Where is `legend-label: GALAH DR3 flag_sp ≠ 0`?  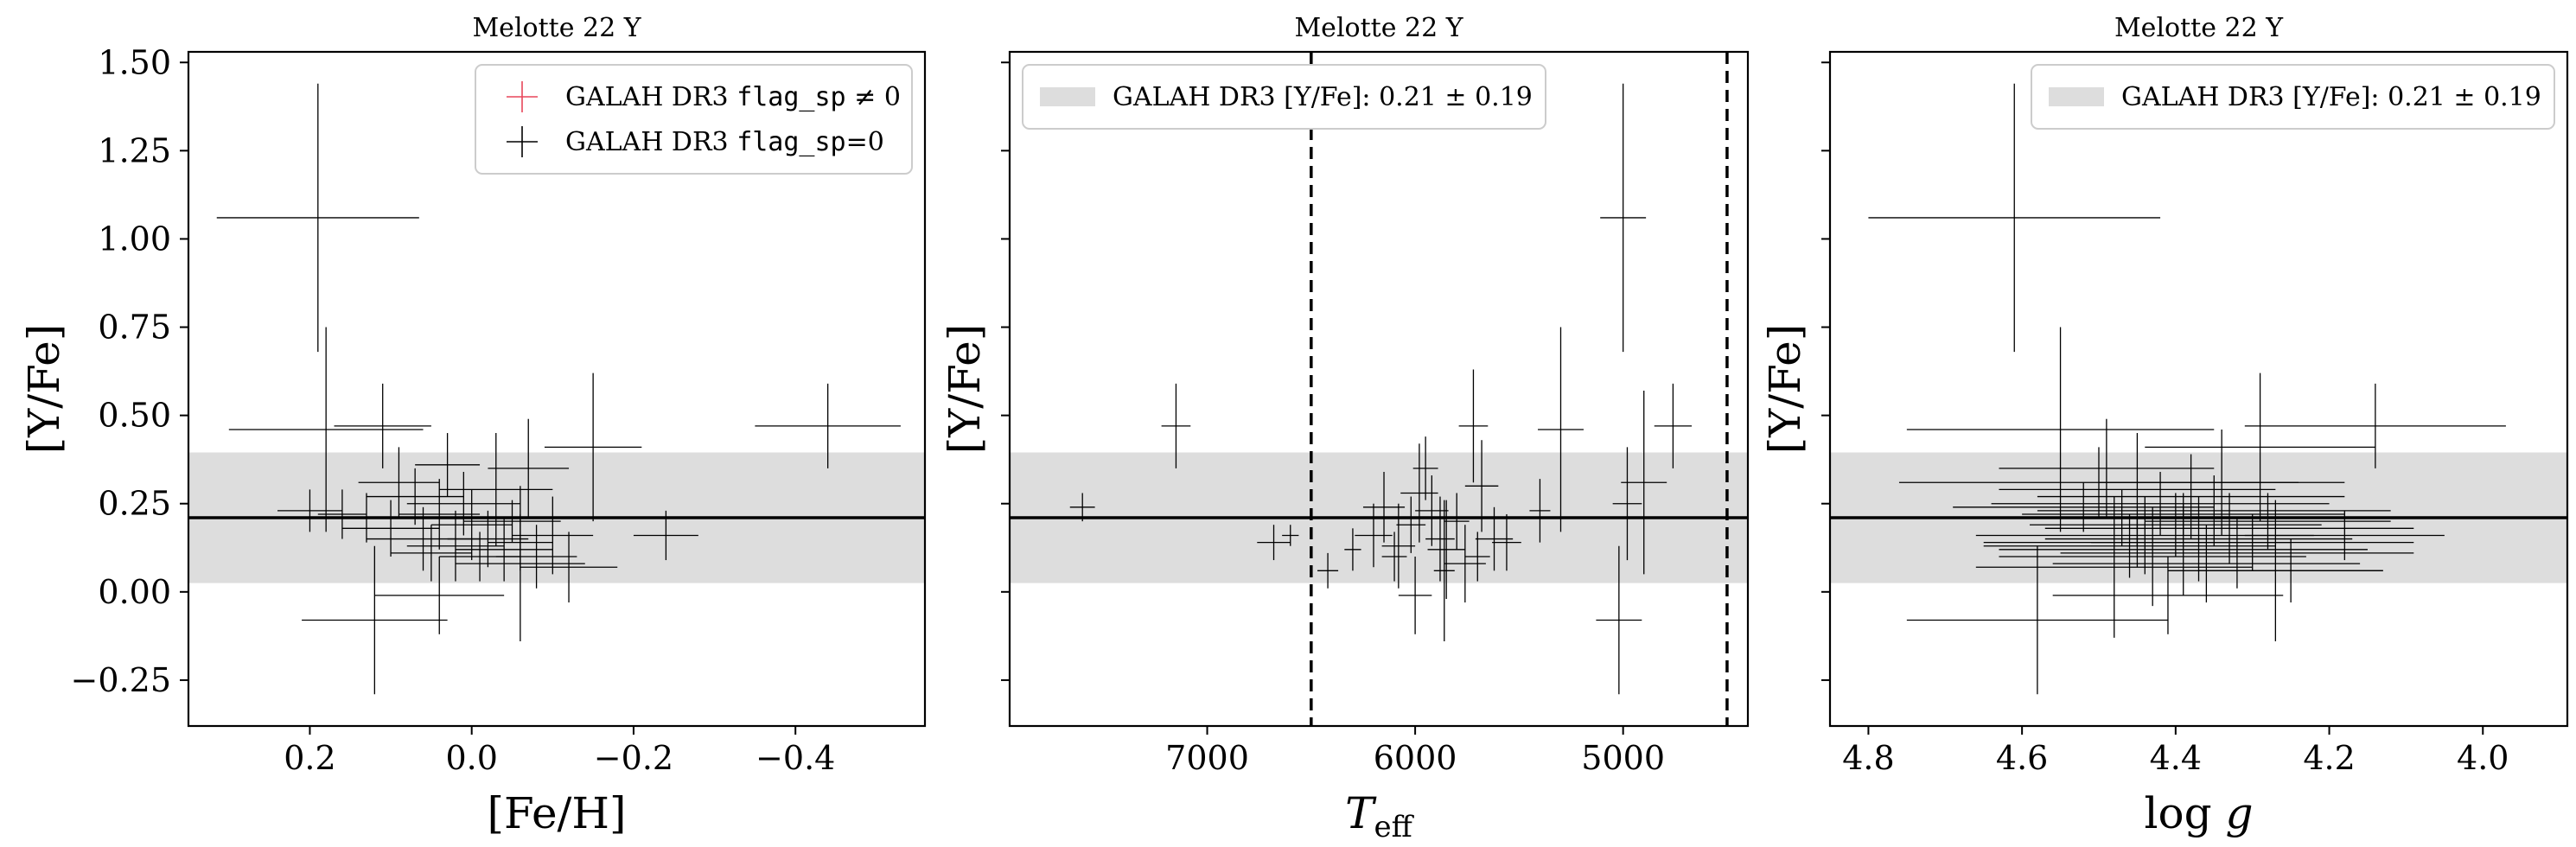 legend-label: GALAH DR3 flag_sp ≠ 0 is located at coordinates (733, 97).